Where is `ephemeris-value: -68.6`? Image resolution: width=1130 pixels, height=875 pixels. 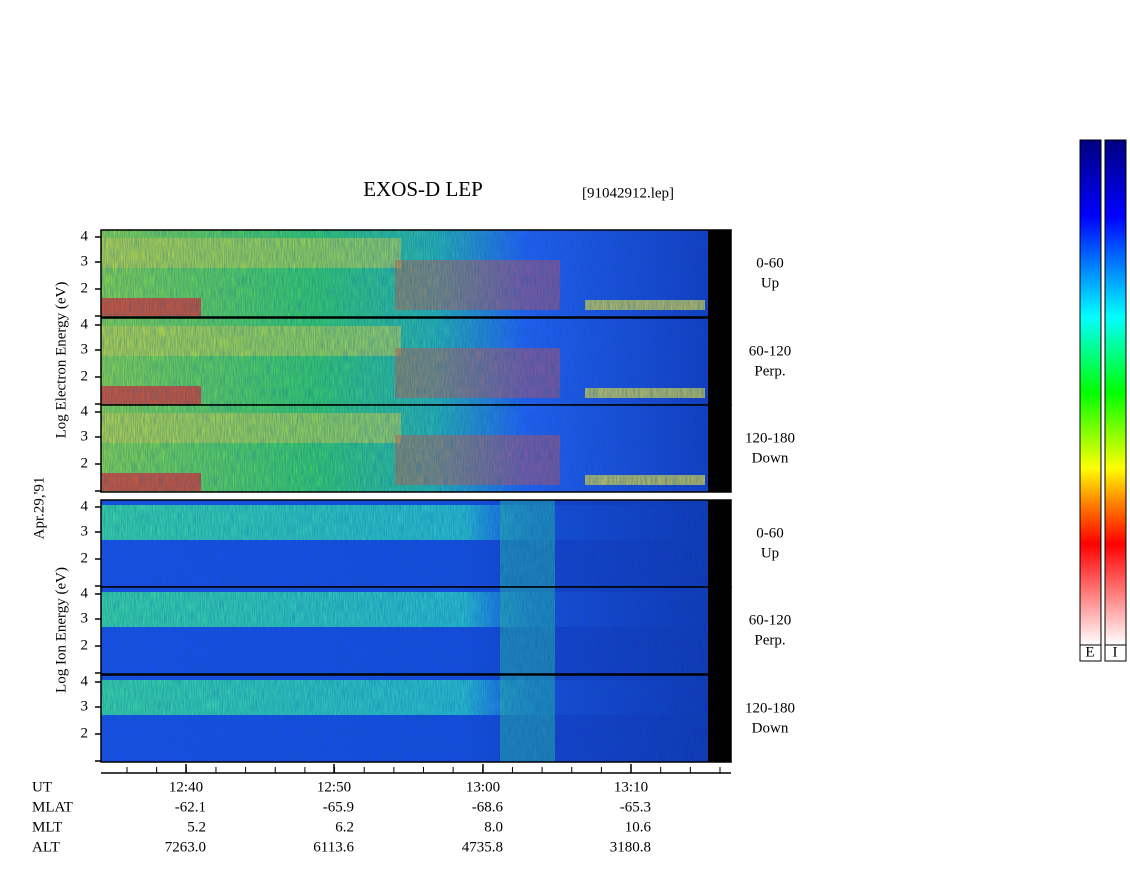
ephemeris-value: -68.6 is located at coordinates (488, 807).